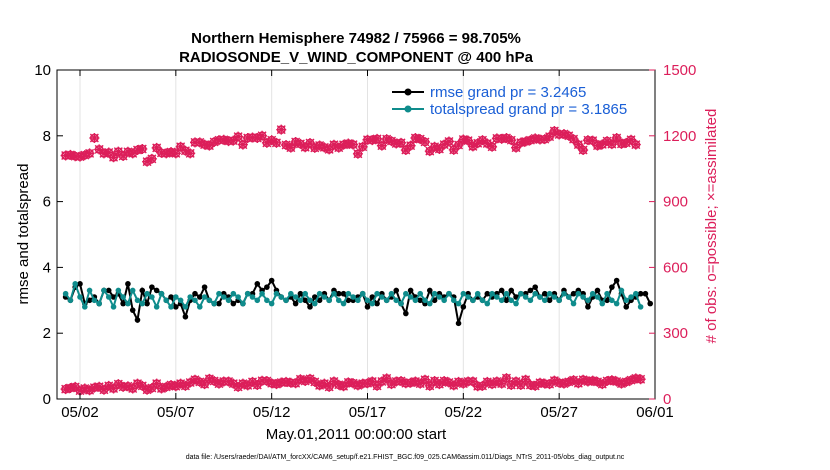 The width and height of the screenshot is (830, 470). What do you see at coordinates (559, 412) in the screenshot?
I see `x-tick-label: 05/27` at bounding box center [559, 412].